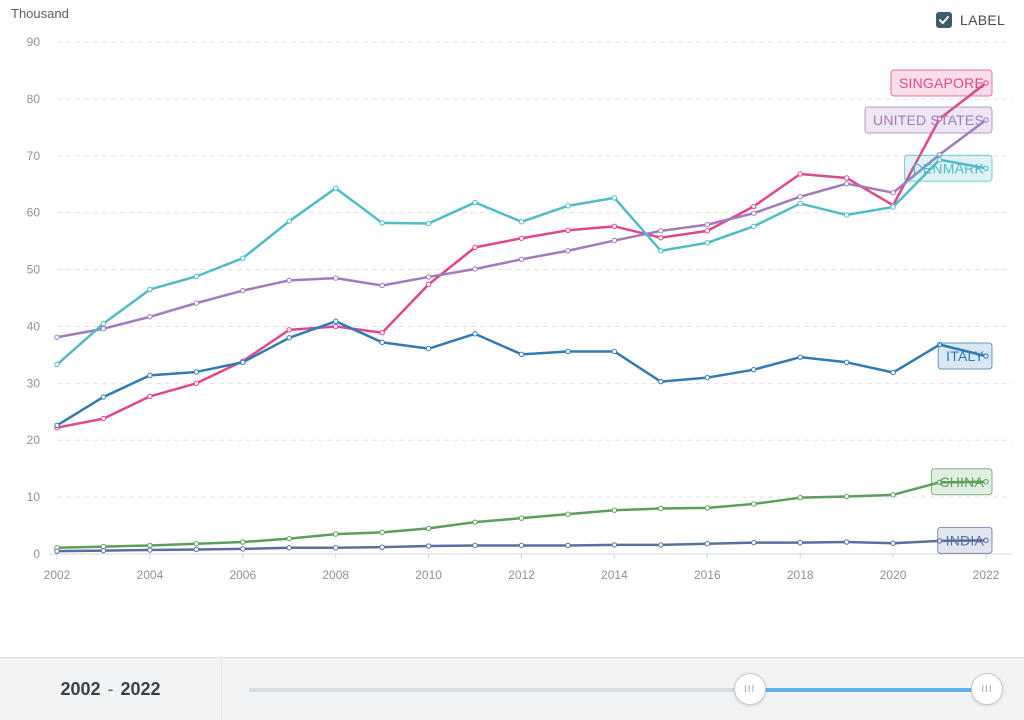 Image resolution: width=1024 pixels, height=720 pixels. I want to click on y-tick-label: 0, so click(36, 554).